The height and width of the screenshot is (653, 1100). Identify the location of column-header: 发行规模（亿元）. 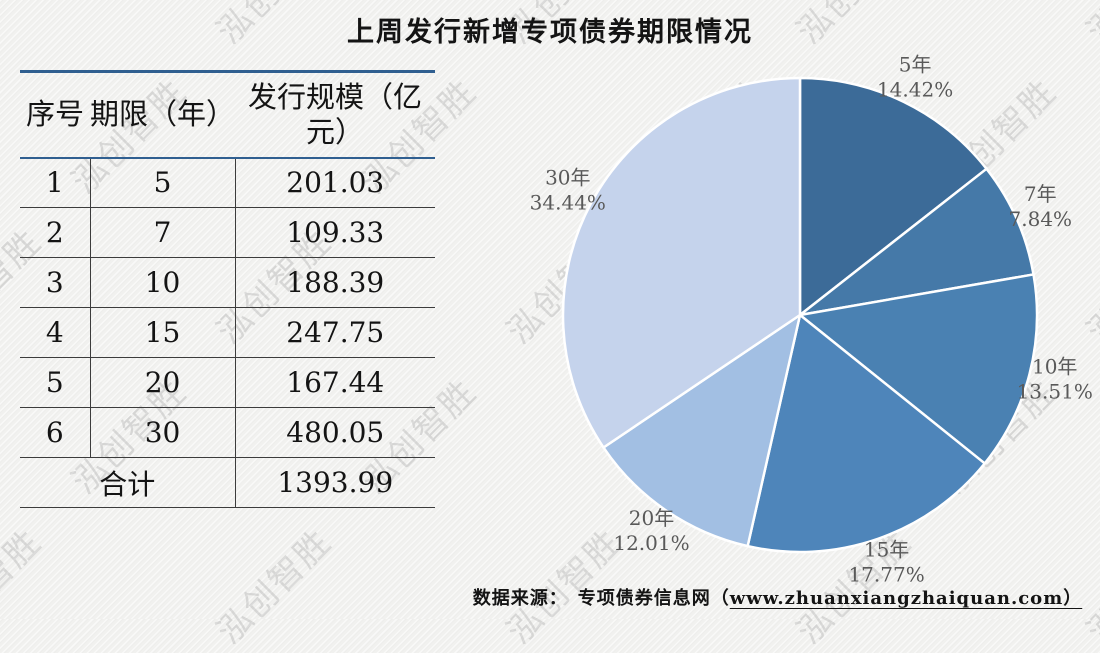
(335, 115).